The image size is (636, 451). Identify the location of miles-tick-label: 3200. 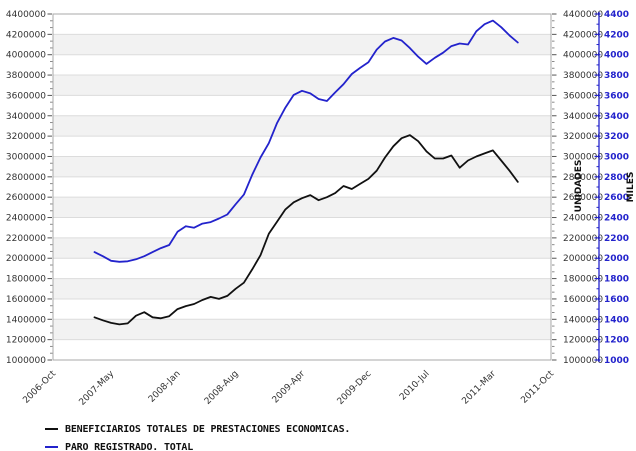
(616, 137).